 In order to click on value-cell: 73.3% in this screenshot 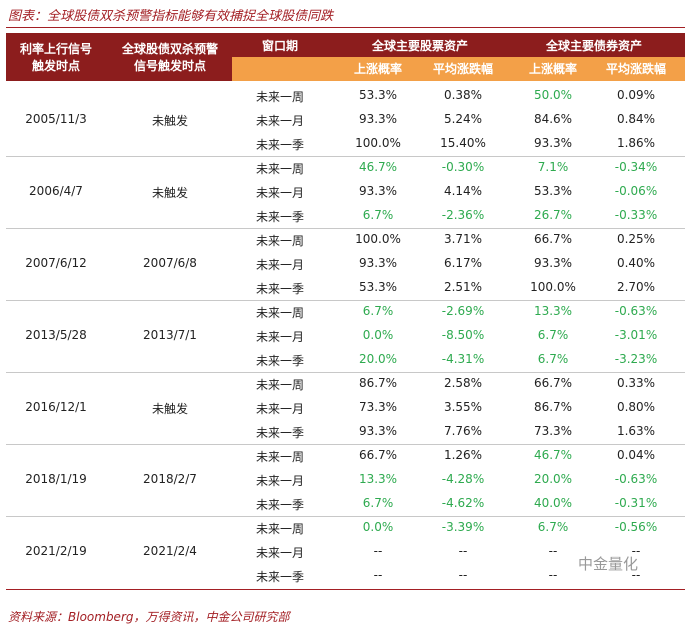, I will do `click(553, 431)`.